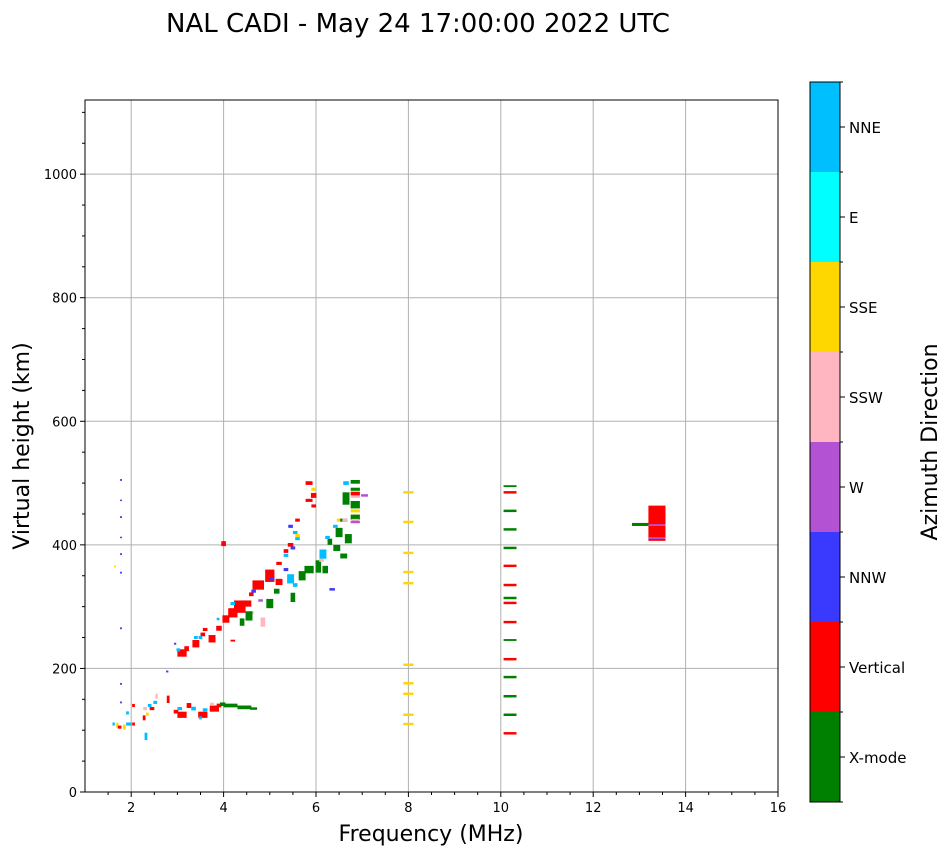 The width and height of the screenshot is (951, 856). I want to click on y-tick-label: 200, so click(64, 669).